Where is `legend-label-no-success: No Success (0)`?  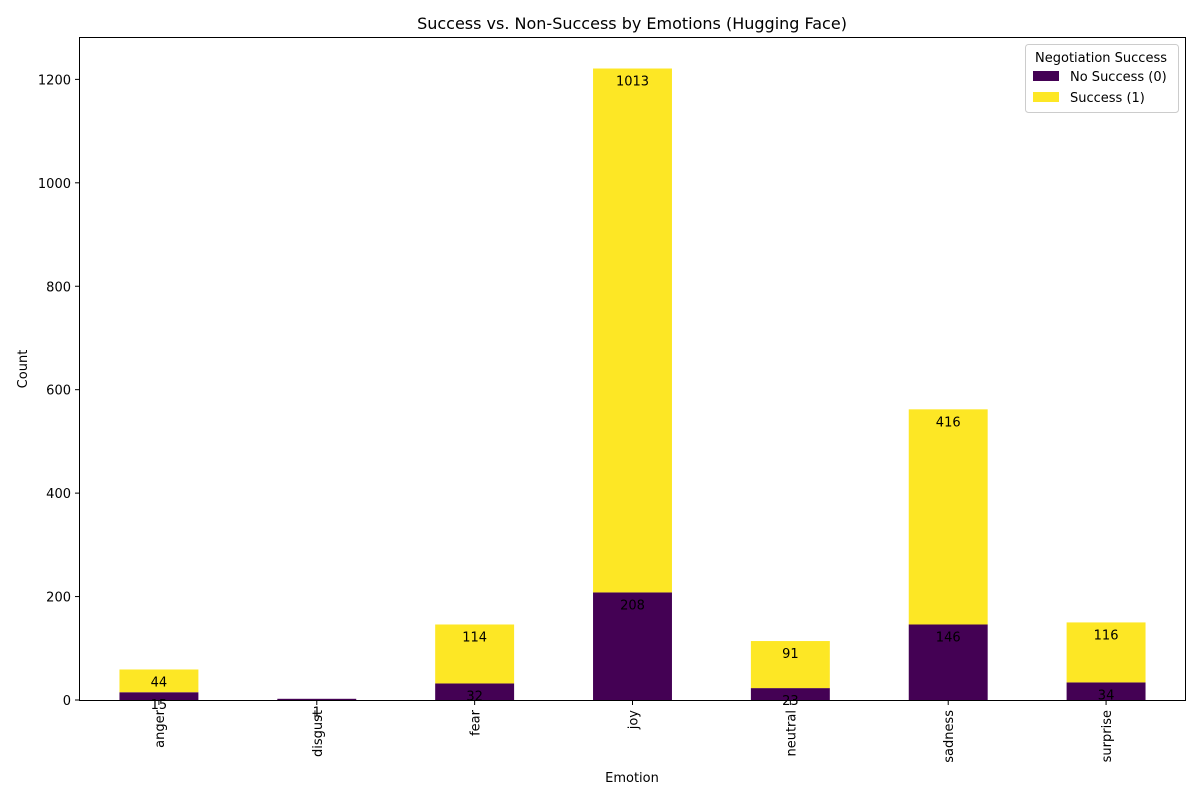
legend-label-no-success: No Success (0) is located at coordinates (1118, 77).